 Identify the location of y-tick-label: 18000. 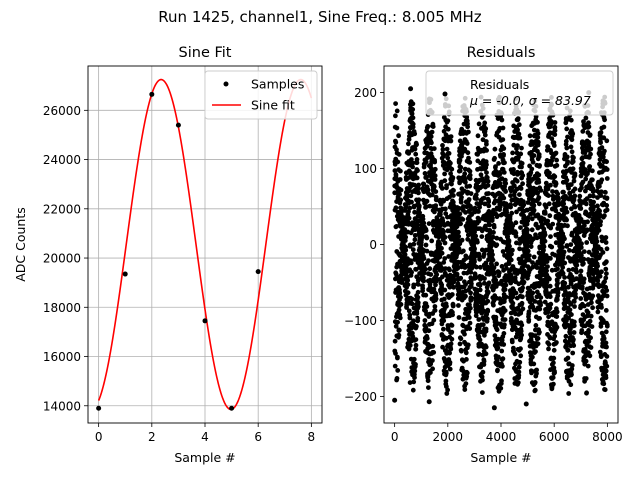
(62, 308).